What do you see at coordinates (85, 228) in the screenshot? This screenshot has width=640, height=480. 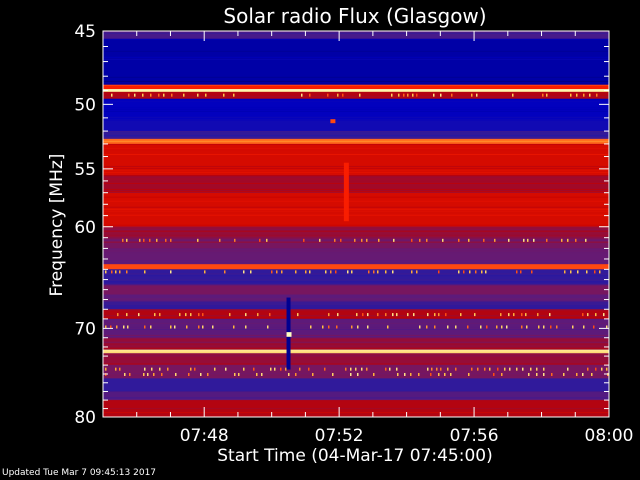 I see `y-tick-label: 60` at bounding box center [85, 228].